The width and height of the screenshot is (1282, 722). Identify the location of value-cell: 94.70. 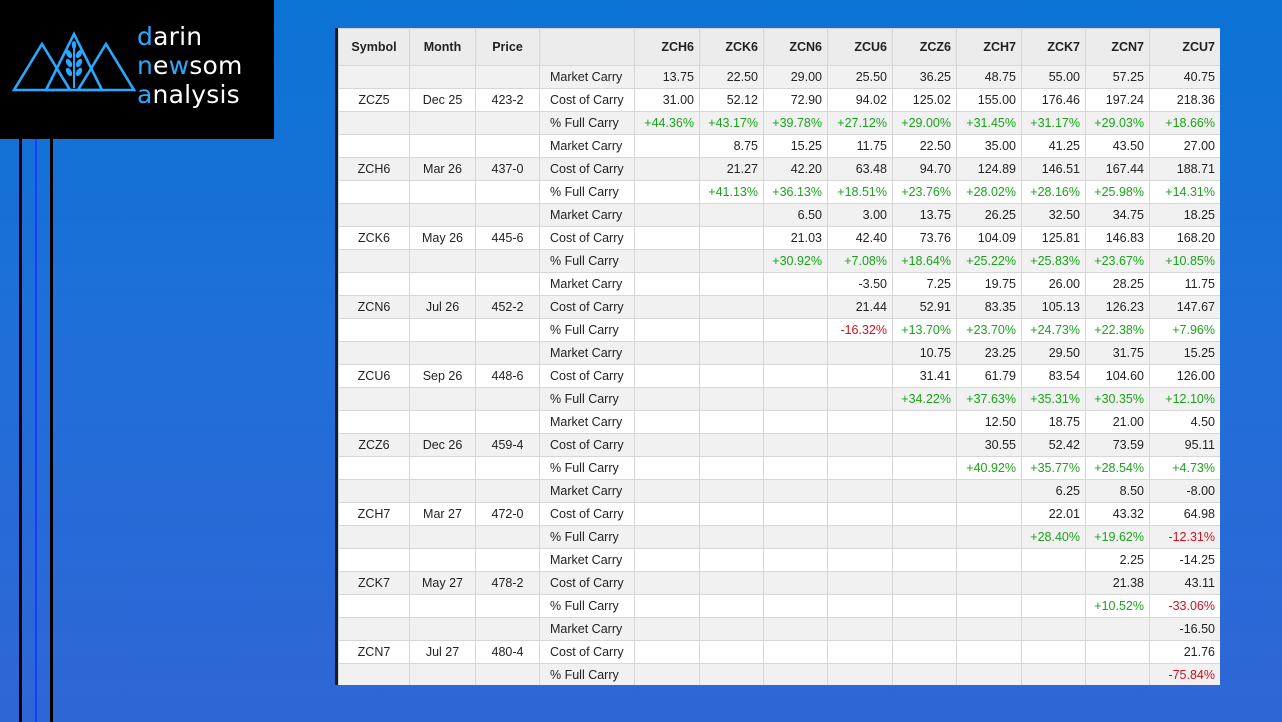
(924, 169).